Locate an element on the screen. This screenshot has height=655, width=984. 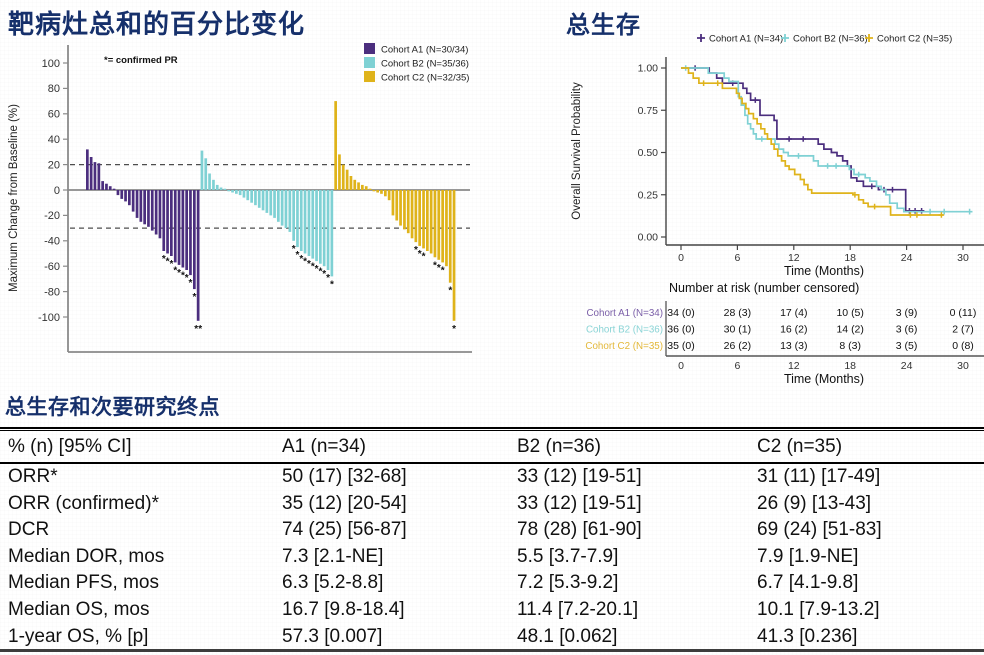
x-tick-label: 30 is located at coordinates (963, 258).